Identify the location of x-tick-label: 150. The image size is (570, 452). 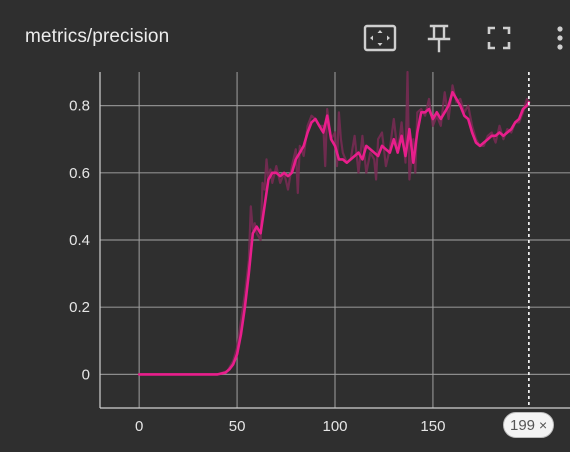
(432, 426).